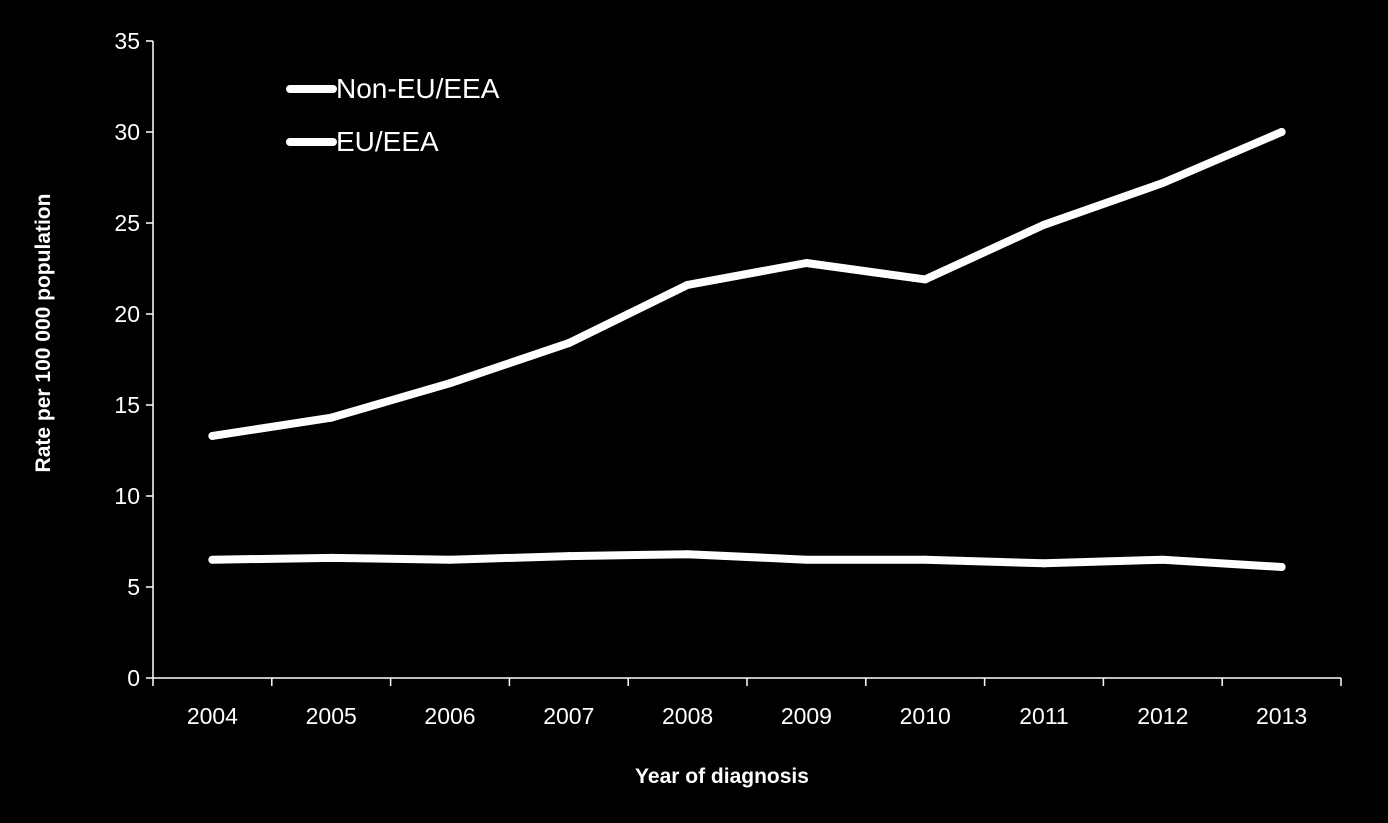 Image resolution: width=1388 pixels, height=823 pixels. Describe the element at coordinates (212, 716) in the screenshot. I see `x-tick-label: 2004` at that location.